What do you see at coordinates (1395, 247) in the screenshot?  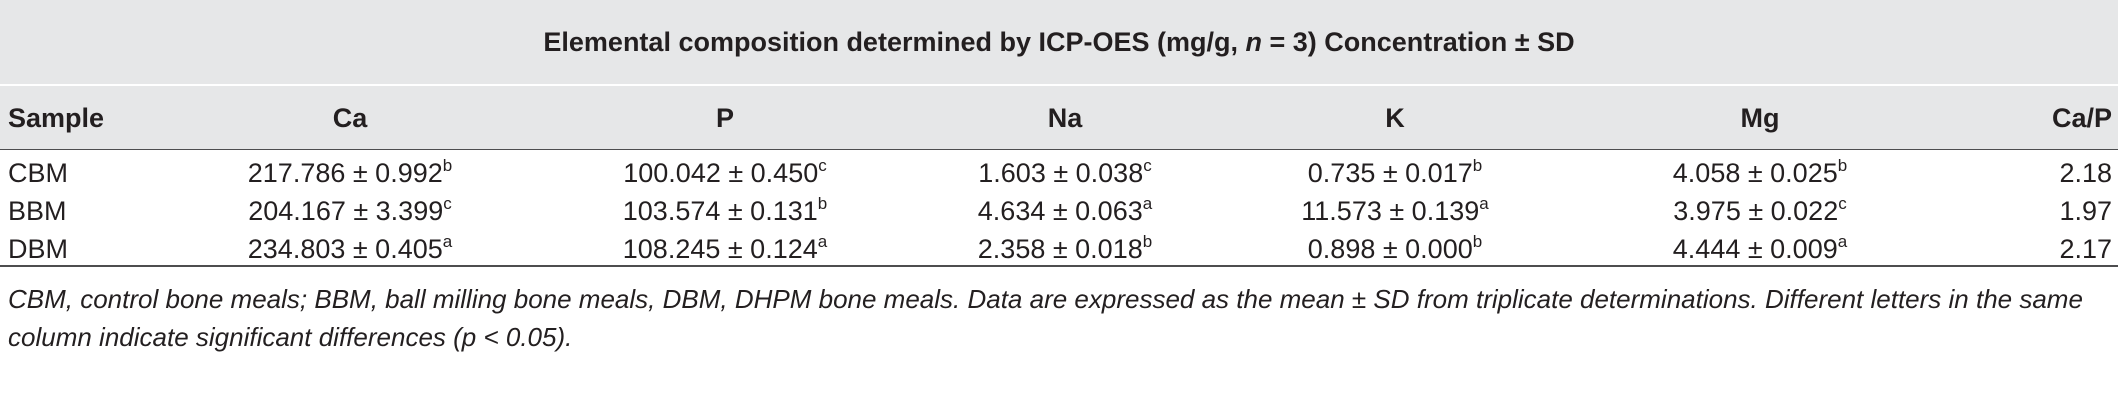 I see `cell-k: 0.898 ± 0.000b` at bounding box center [1395, 247].